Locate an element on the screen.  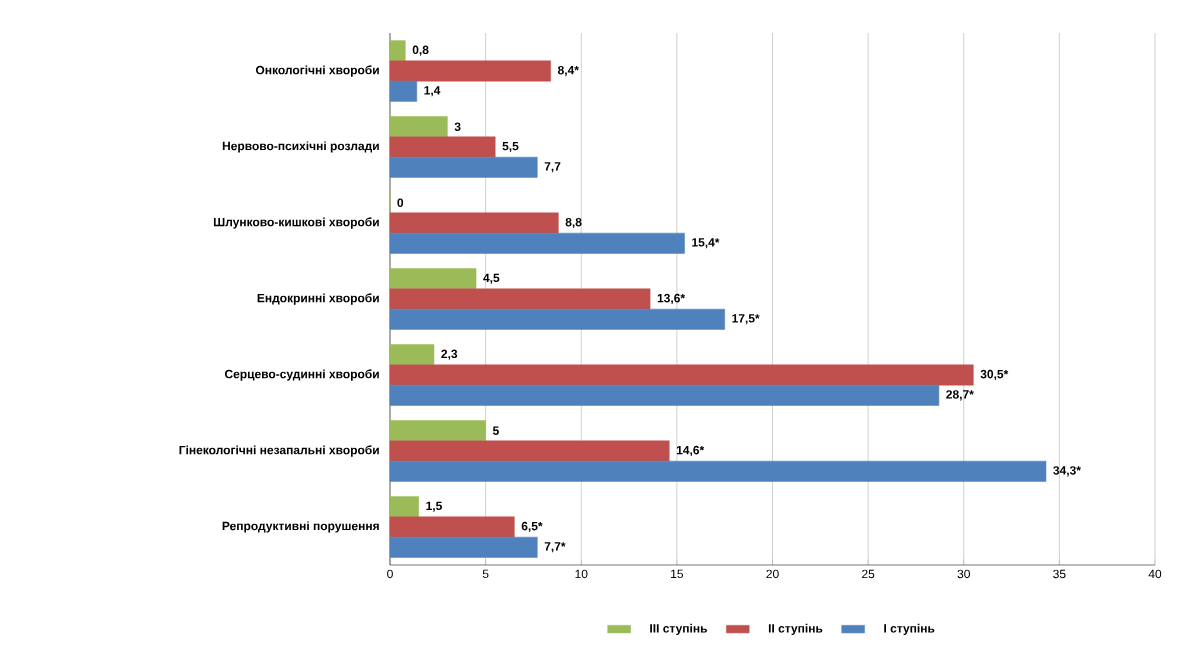
data-label: 14,6* is located at coordinates (690, 451).